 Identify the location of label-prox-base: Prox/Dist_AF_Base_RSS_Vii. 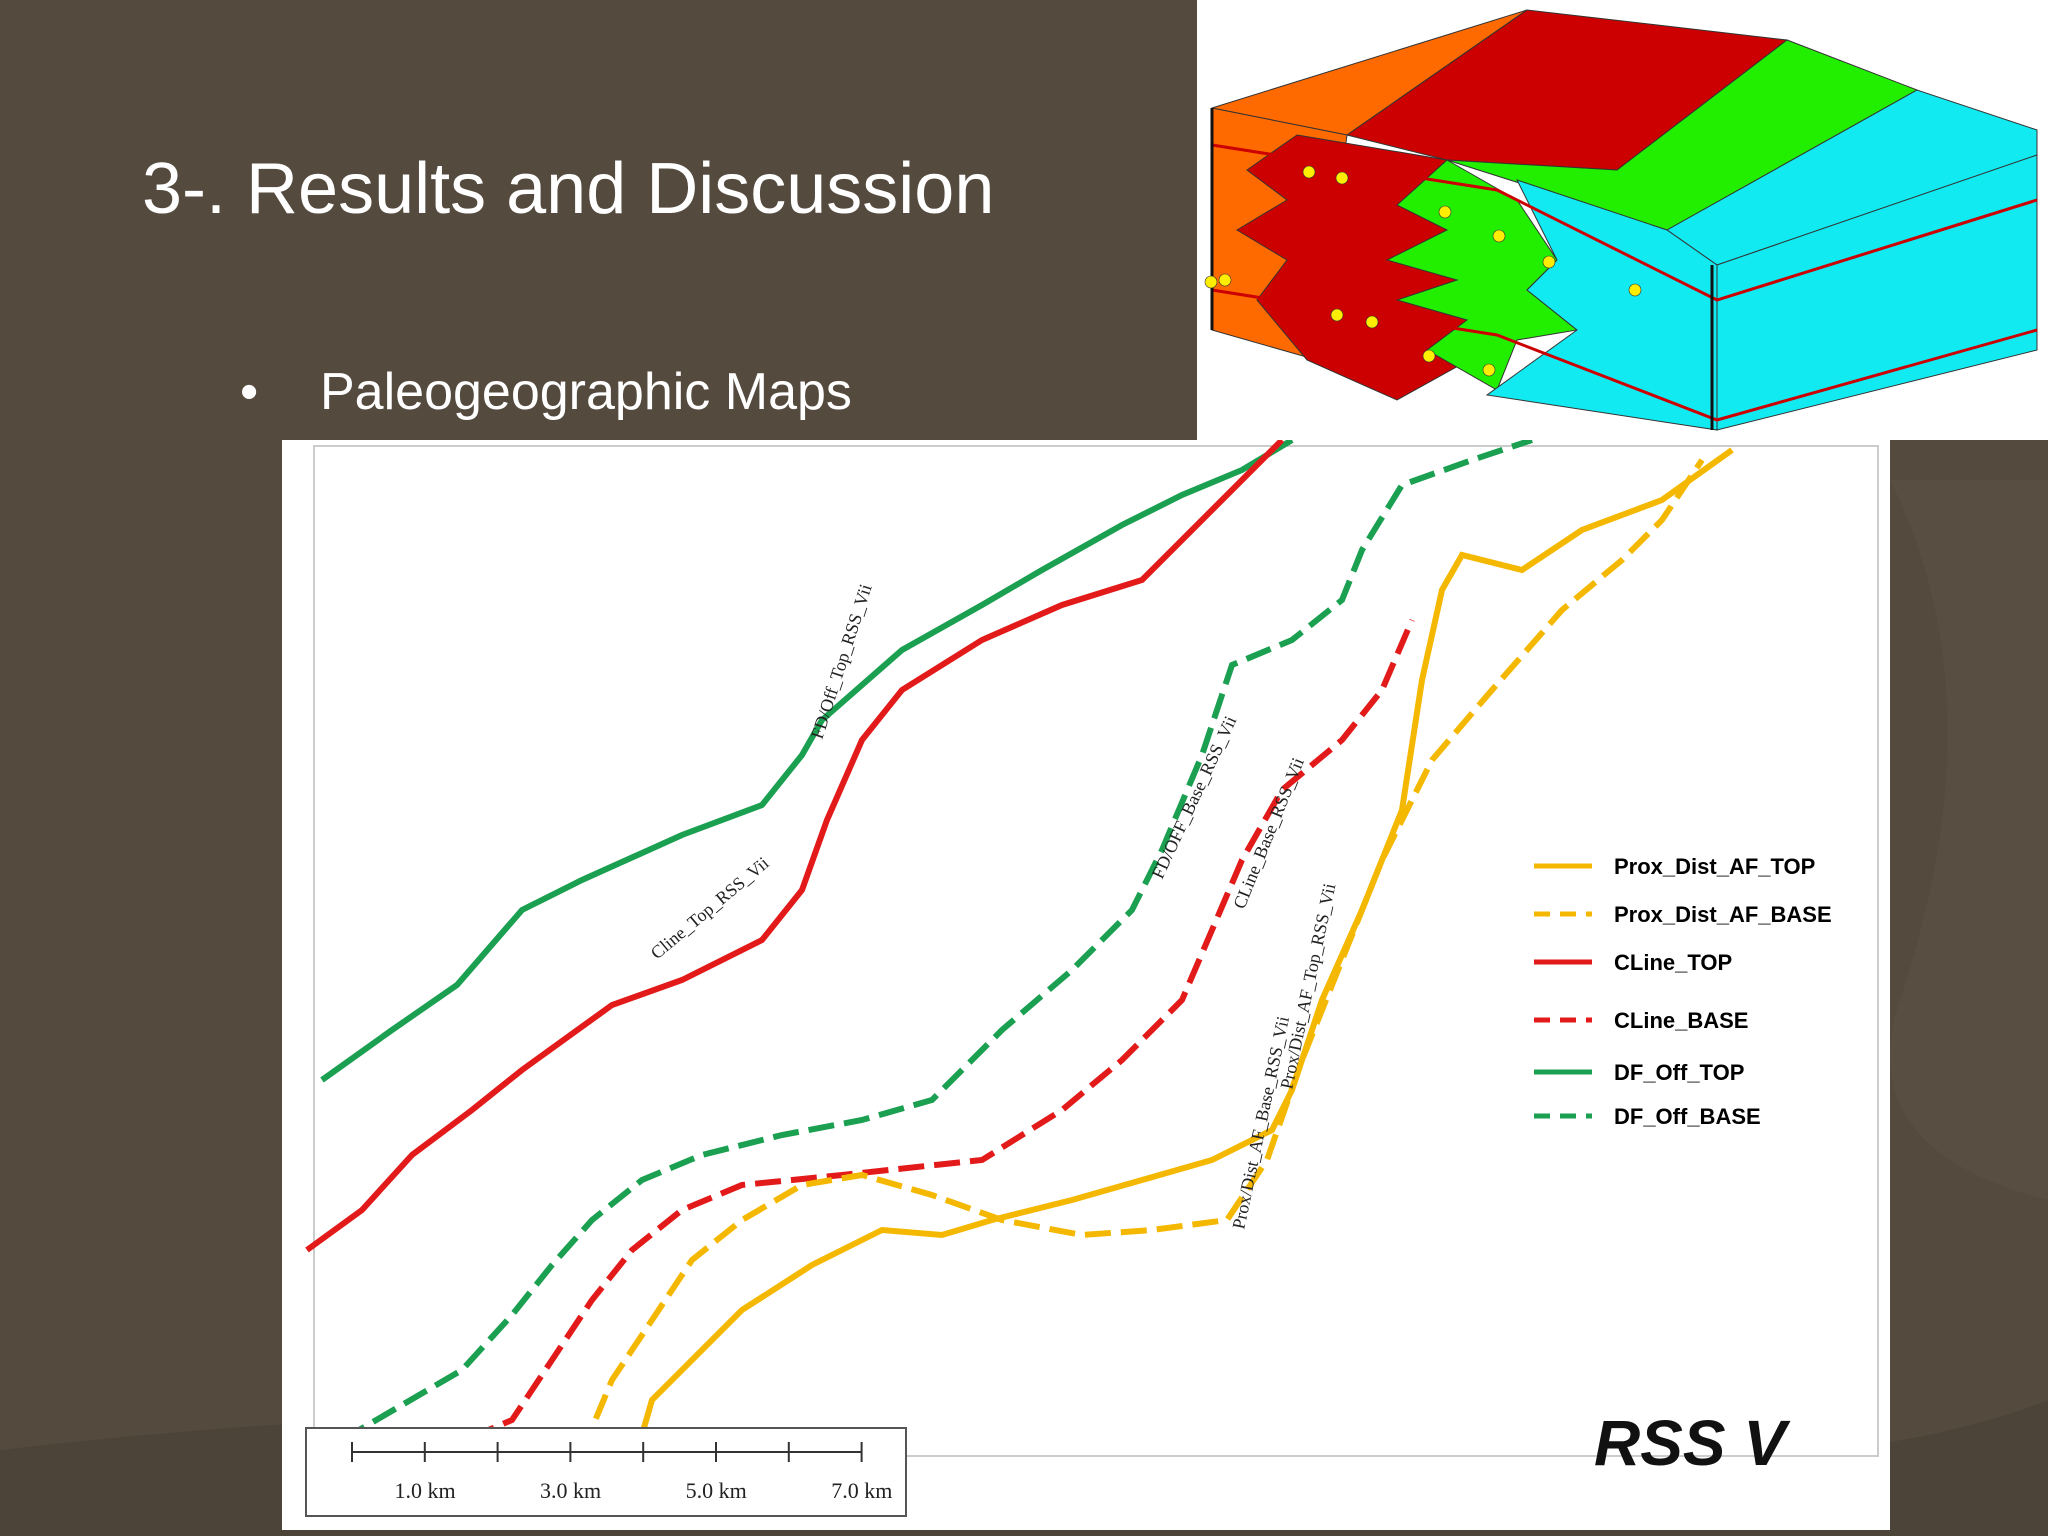
(1260, 1122).